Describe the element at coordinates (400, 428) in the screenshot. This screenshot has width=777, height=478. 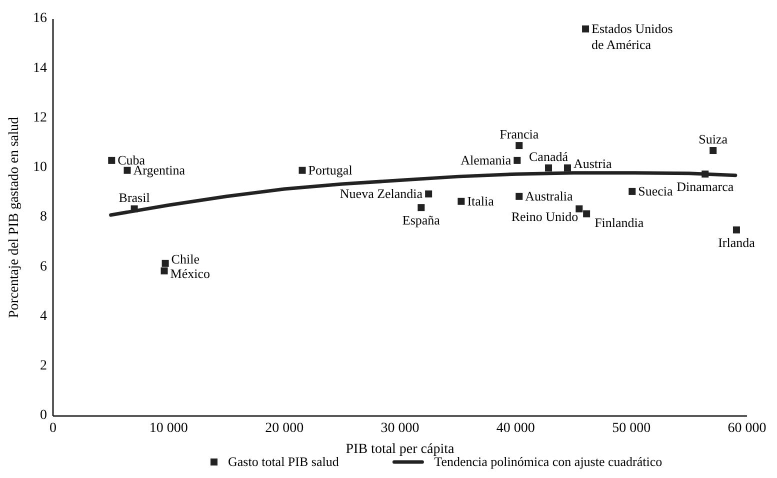
I see `x-tick-label: 30 000` at that location.